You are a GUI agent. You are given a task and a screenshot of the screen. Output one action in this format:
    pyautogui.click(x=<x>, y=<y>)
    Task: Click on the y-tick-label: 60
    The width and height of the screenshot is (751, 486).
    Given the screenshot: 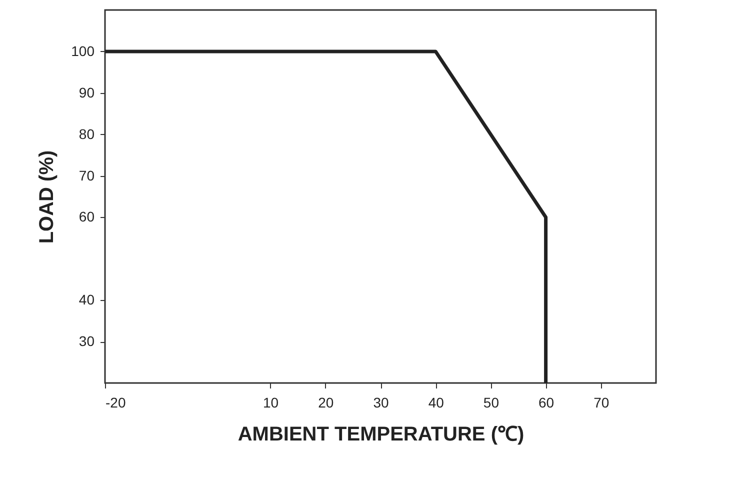 What is the action you would take?
    pyautogui.click(x=86, y=216)
    